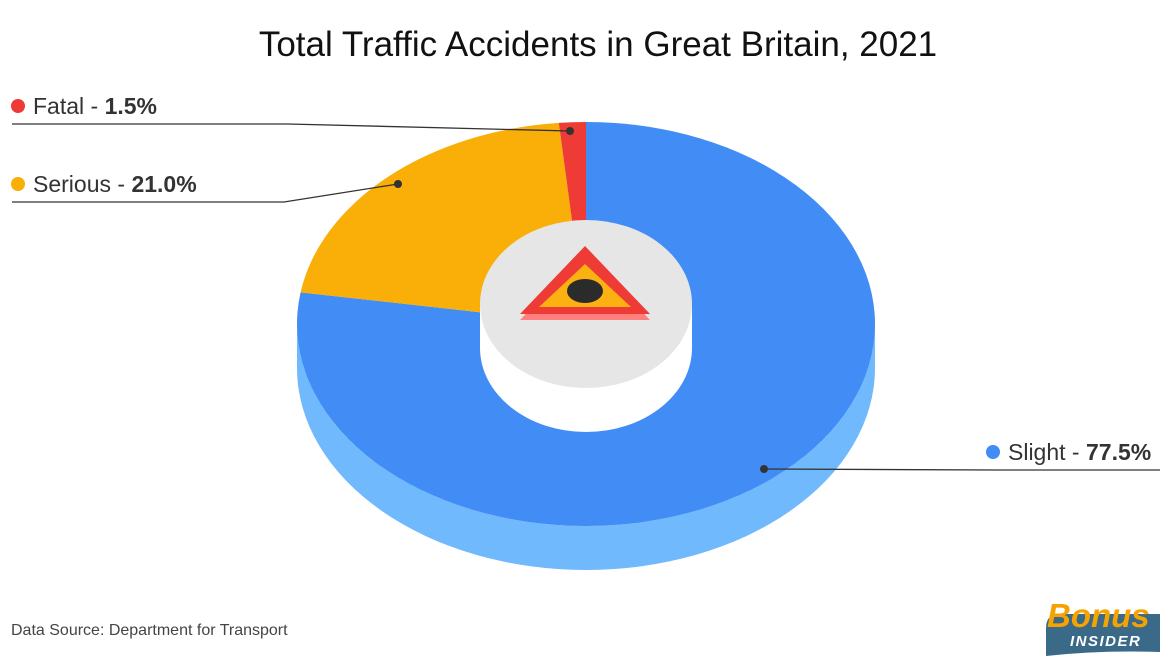 The height and width of the screenshot is (671, 1170). Describe the element at coordinates (131, 106) in the screenshot. I see `legend-value-fatal: 1.5%` at that location.